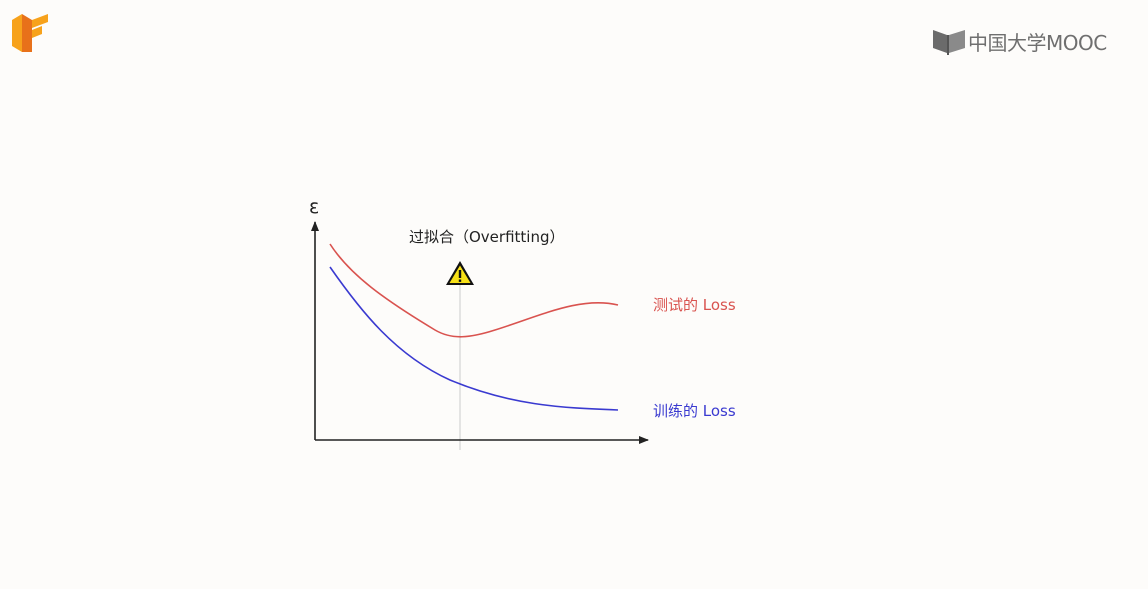 Image resolution: width=1148 pixels, height=589 pixels. I want to click on y-axis-label: ε, so click(314, 207).